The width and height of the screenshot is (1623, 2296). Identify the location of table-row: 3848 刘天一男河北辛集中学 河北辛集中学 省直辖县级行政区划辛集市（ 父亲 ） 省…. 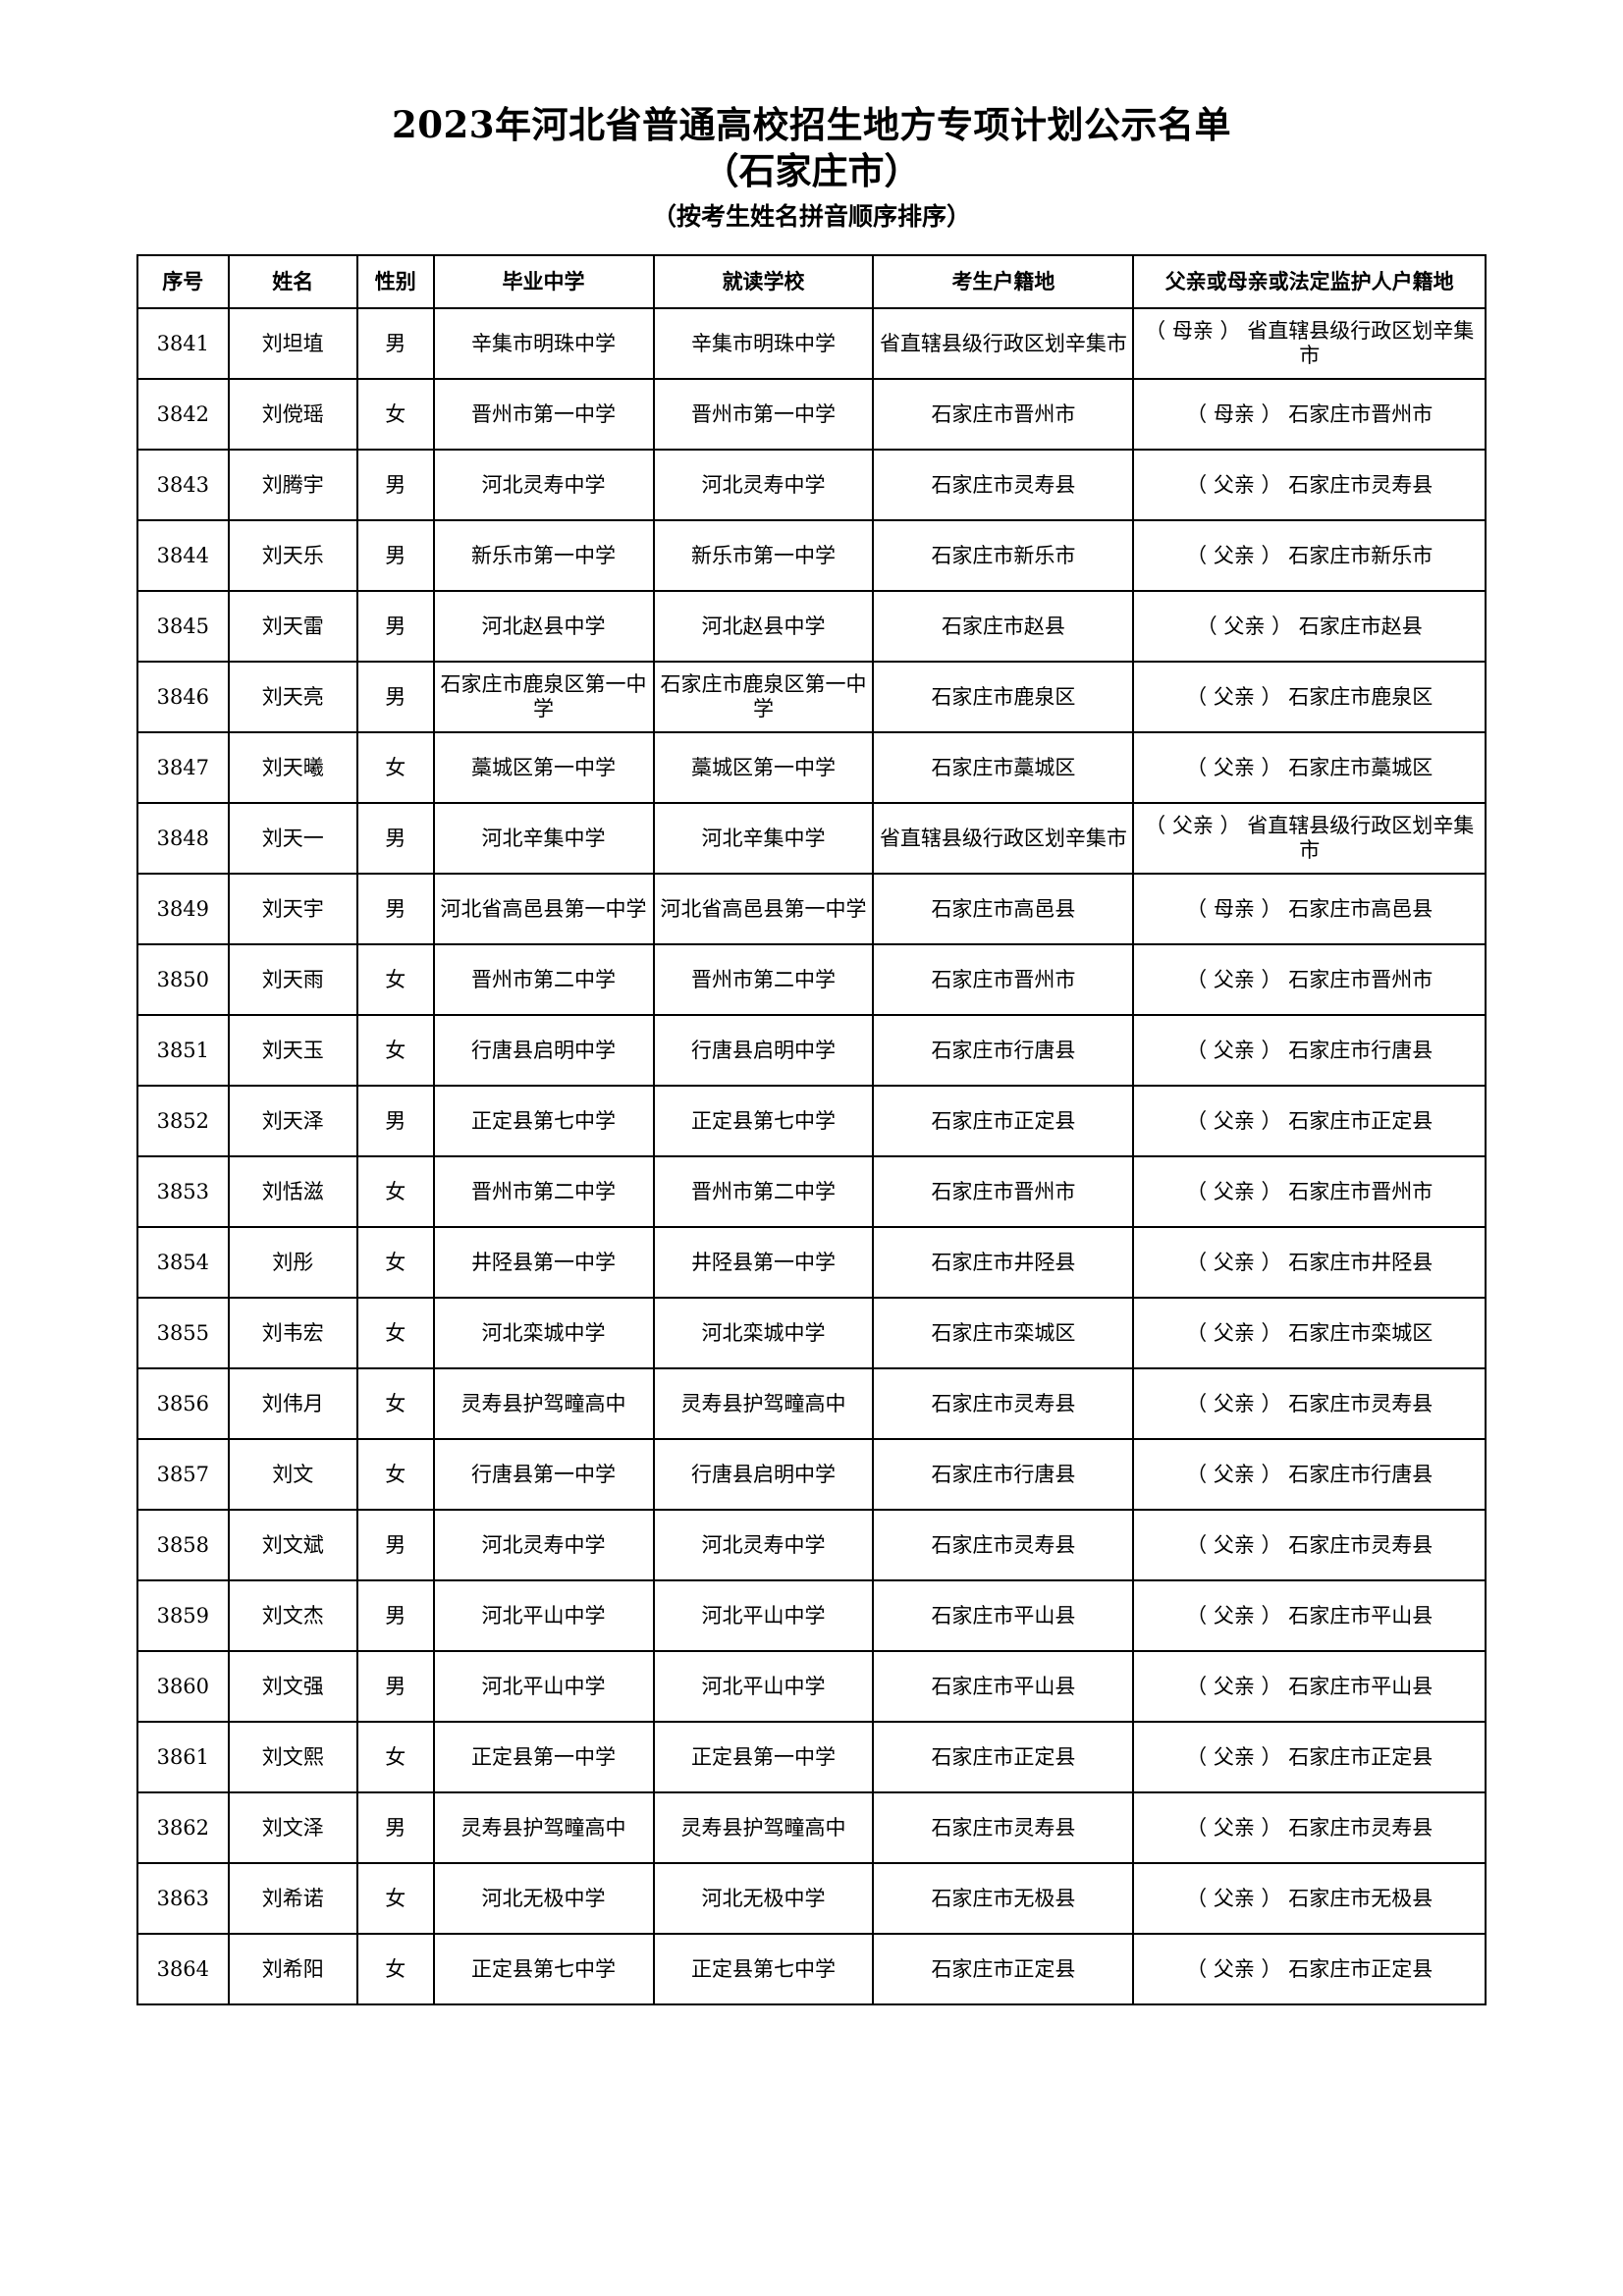
(811, 839).